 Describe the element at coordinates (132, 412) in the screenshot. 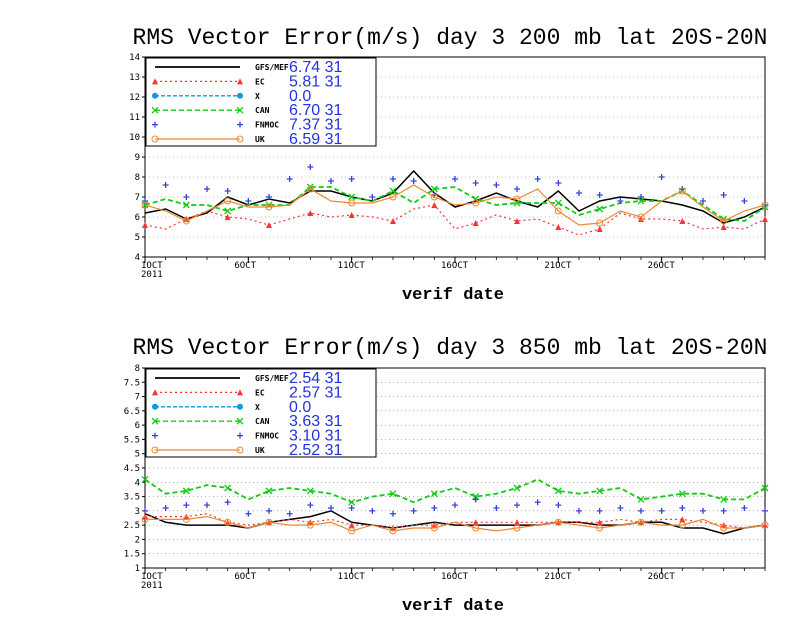

I see `y-tick-label: 6.5` at that location.